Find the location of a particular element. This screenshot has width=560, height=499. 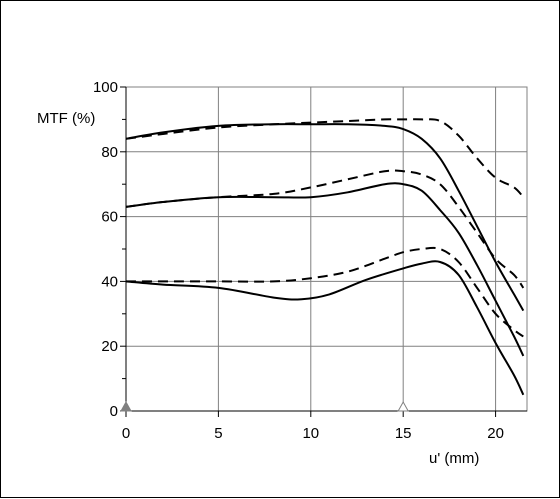

x-axis-label: u' (mm) is located at coordinates (454, 458).